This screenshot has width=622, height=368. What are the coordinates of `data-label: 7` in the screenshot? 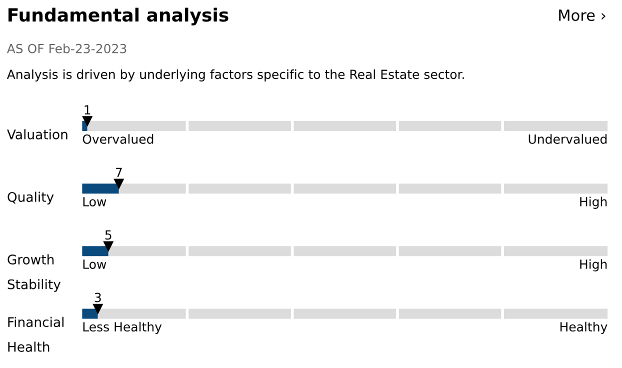 It's located at (119, 172).